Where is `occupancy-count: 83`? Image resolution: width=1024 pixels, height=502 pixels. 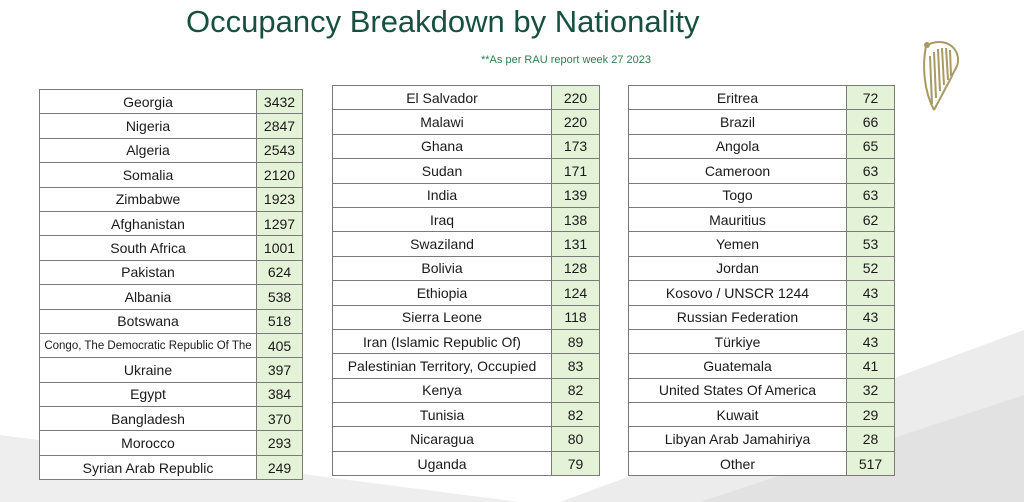
occupancy-count: 83 is located at coordinates (575, 366).